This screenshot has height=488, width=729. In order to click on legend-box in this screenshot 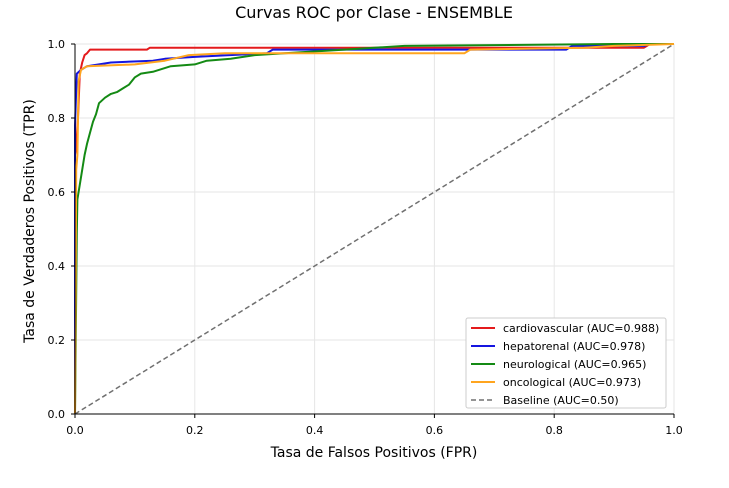, I will do `click(566, 363)`.